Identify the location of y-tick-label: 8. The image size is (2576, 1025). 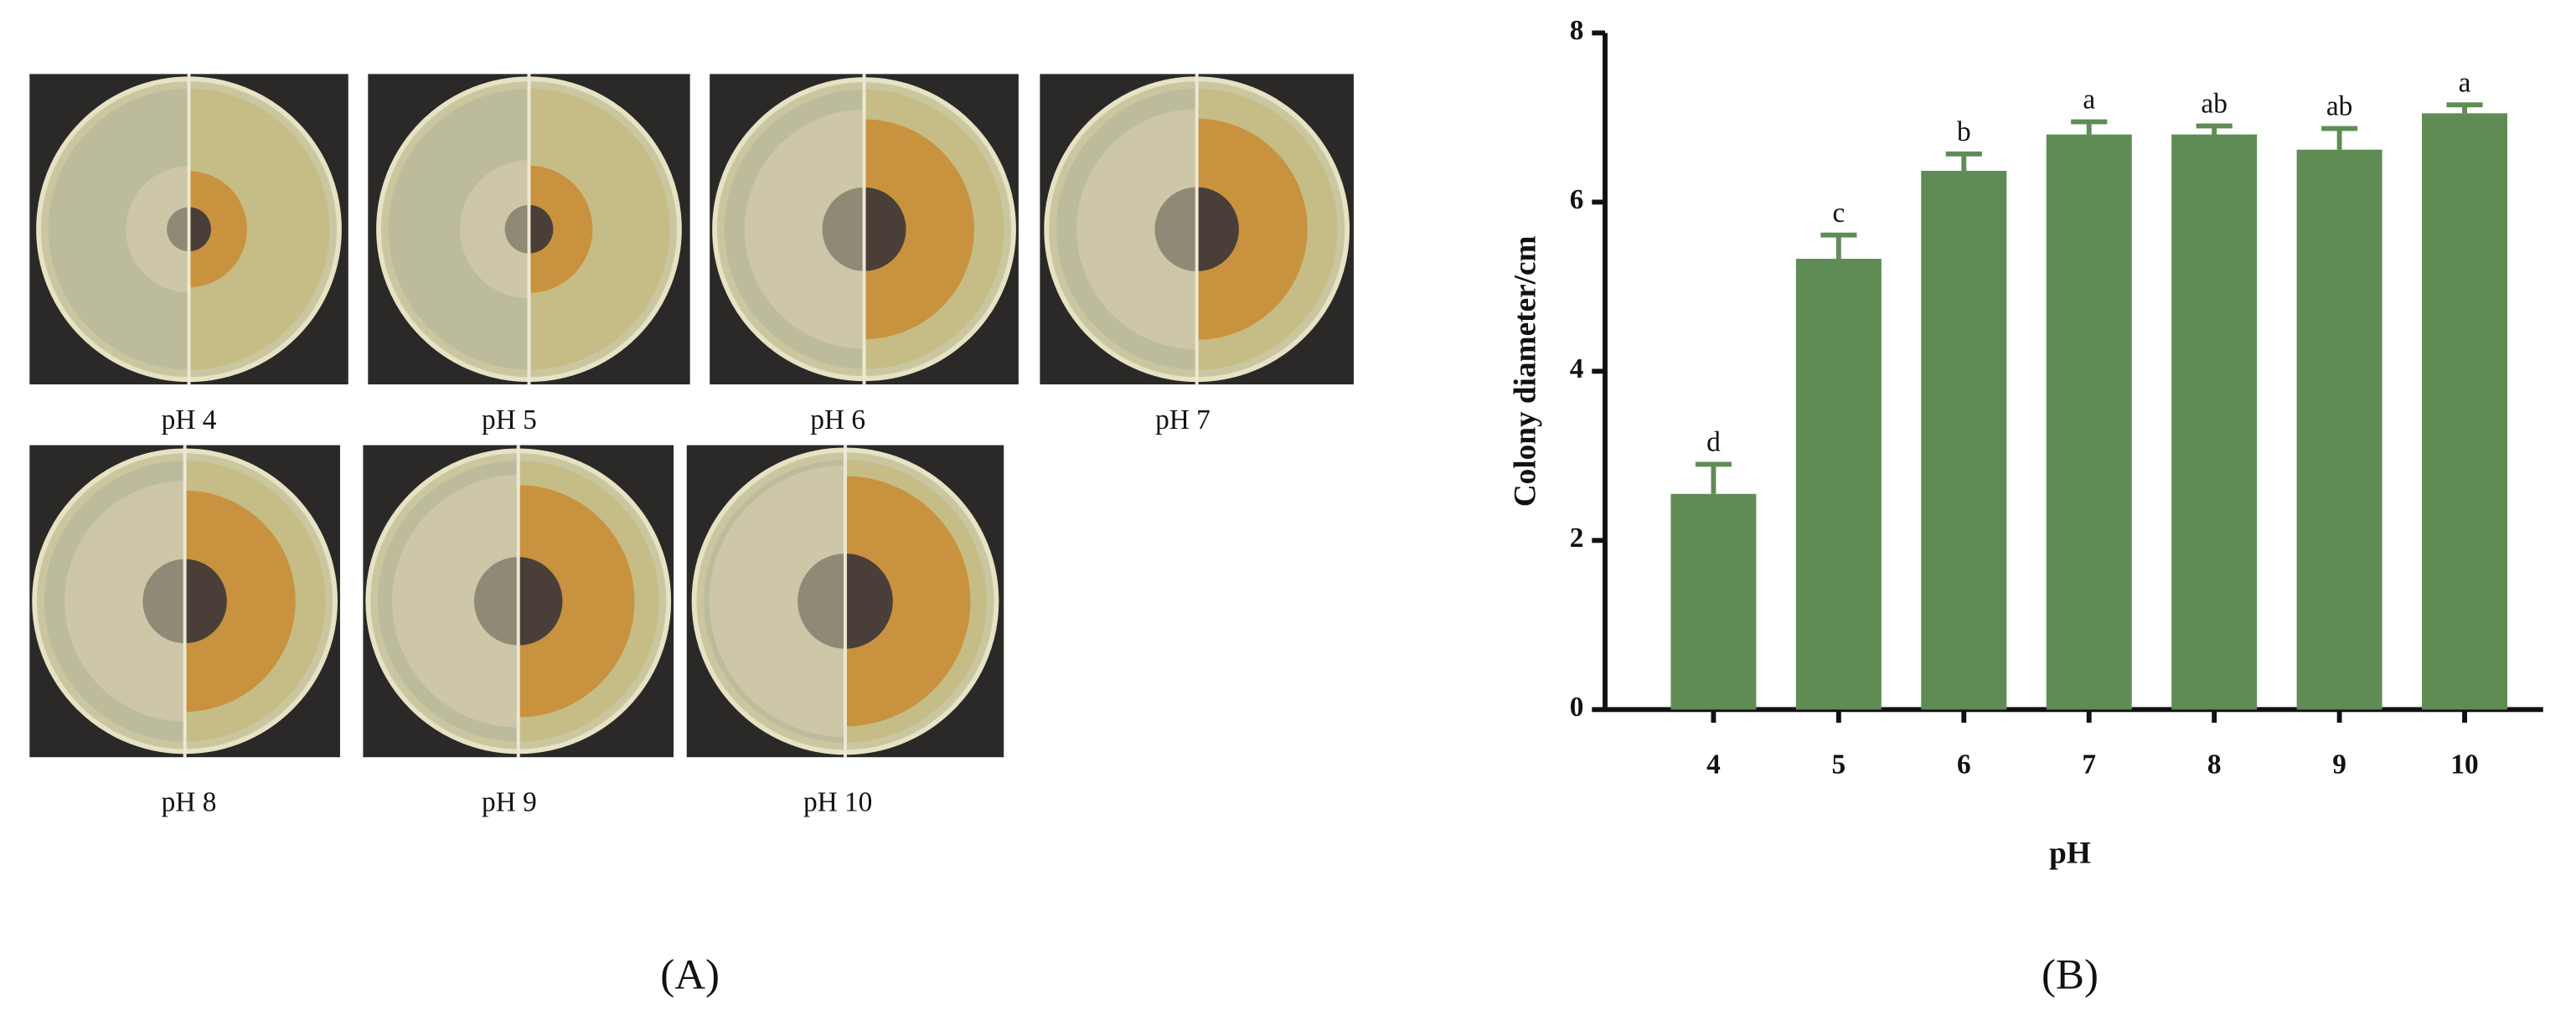
(1577, 30).